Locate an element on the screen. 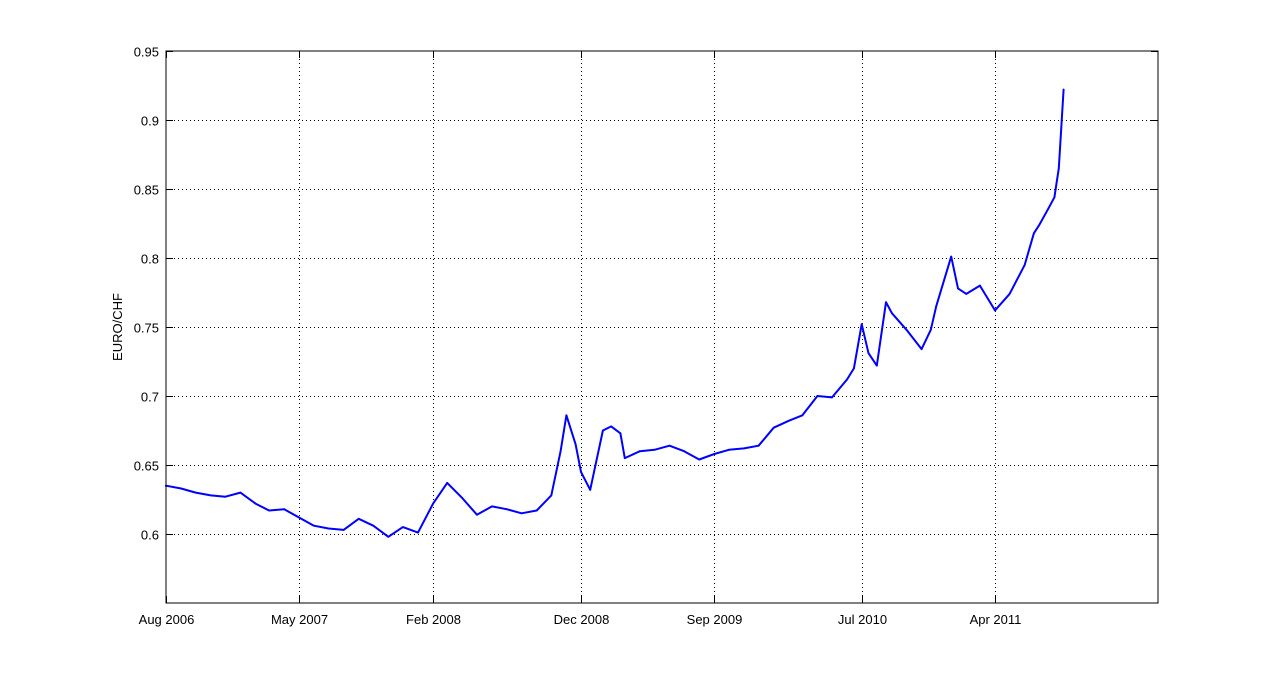 This screenshot has height=679, width=1280. x-tick-label: Dec 2008 is located at coordinates (582, 619).